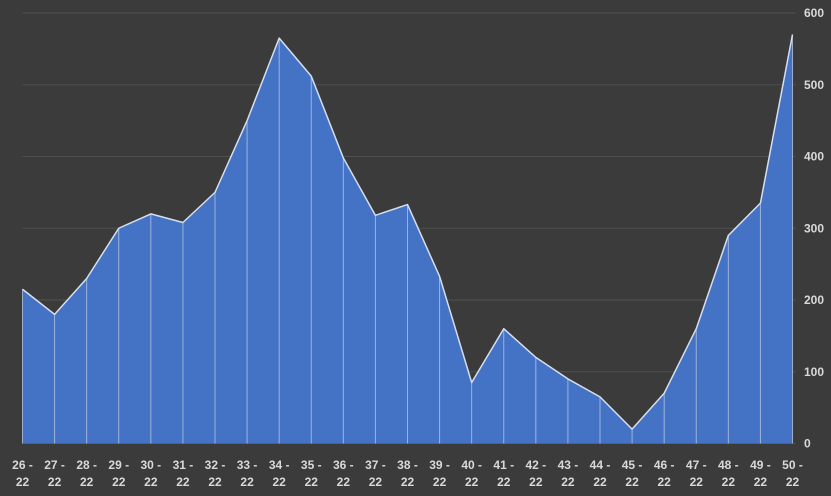  What do you see at coordinates (86, 465) in the screenshot?
I see `x-tick-label-28 - 22: 28 -` at bounding box center [86, 465].